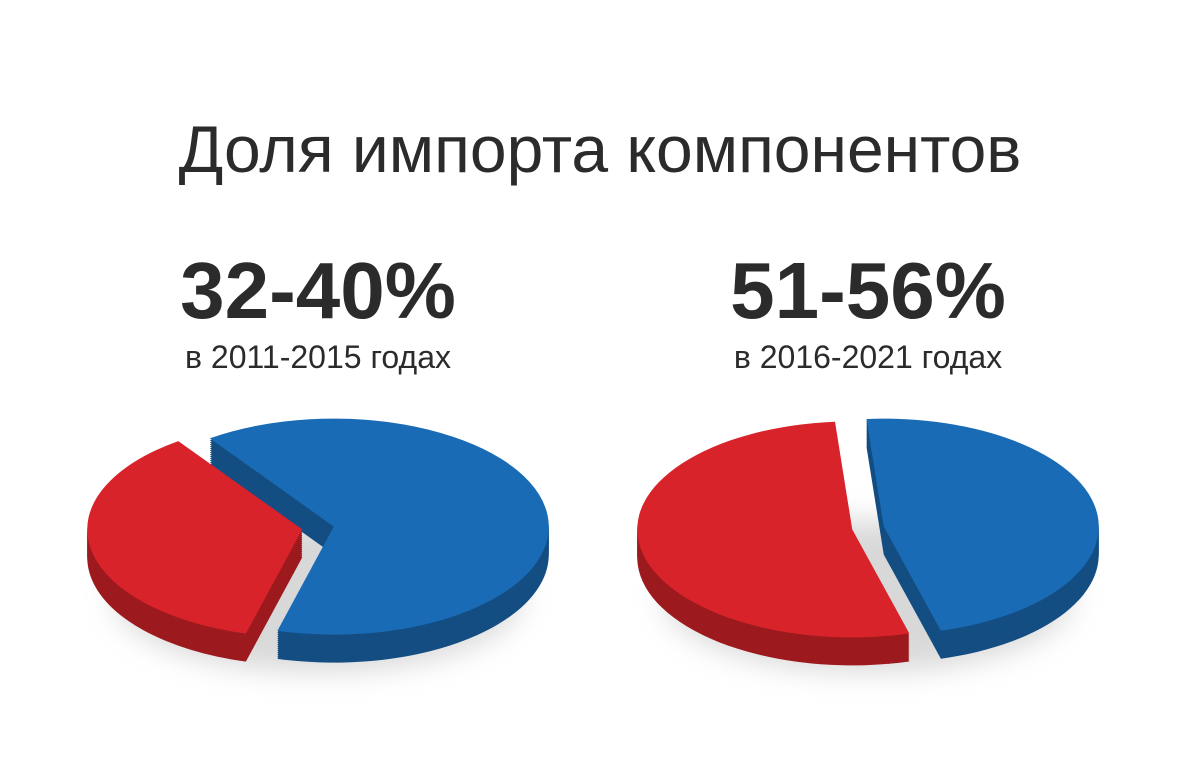  Describe the element at coordinates (600, 149) in the screenshot. I see `main-title: Доля импорта компонентов` at that location.